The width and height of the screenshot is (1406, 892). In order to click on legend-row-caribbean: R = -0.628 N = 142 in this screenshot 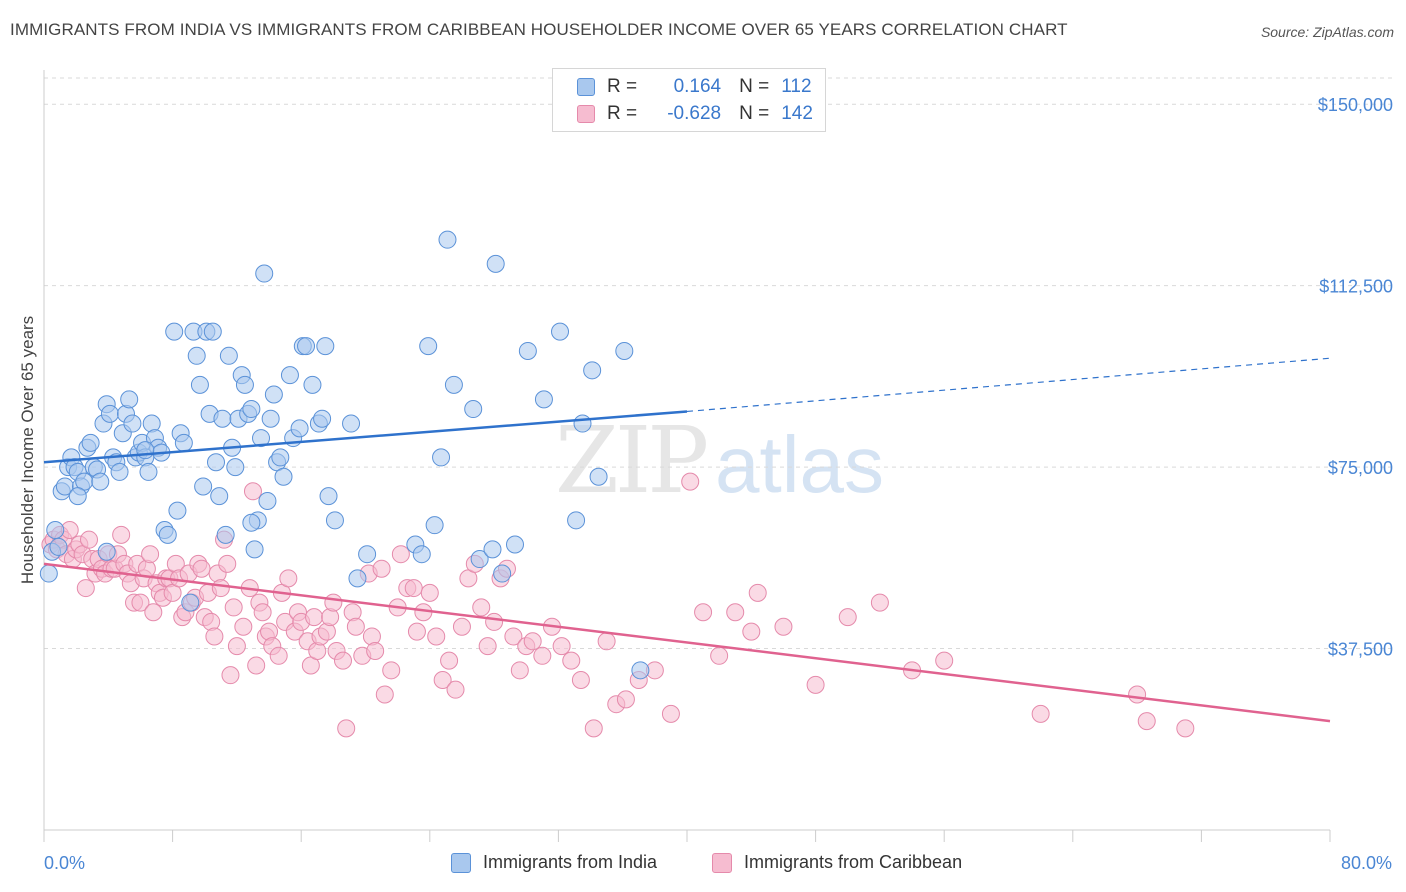, I will do `click(695, 114)`.